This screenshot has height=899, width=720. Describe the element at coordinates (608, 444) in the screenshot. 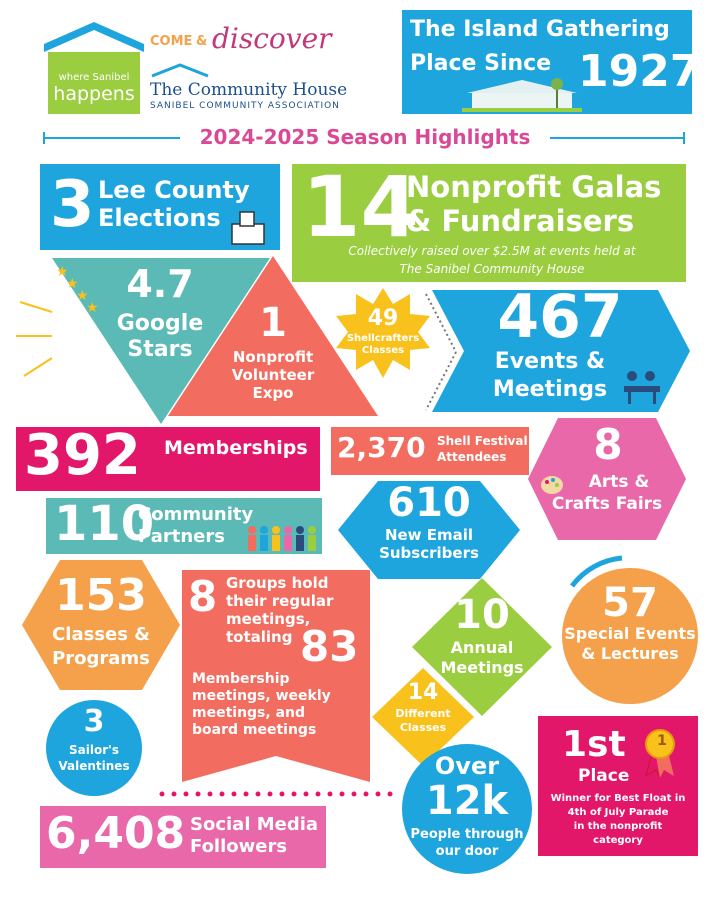

I see `arts-value: 8` at that location.